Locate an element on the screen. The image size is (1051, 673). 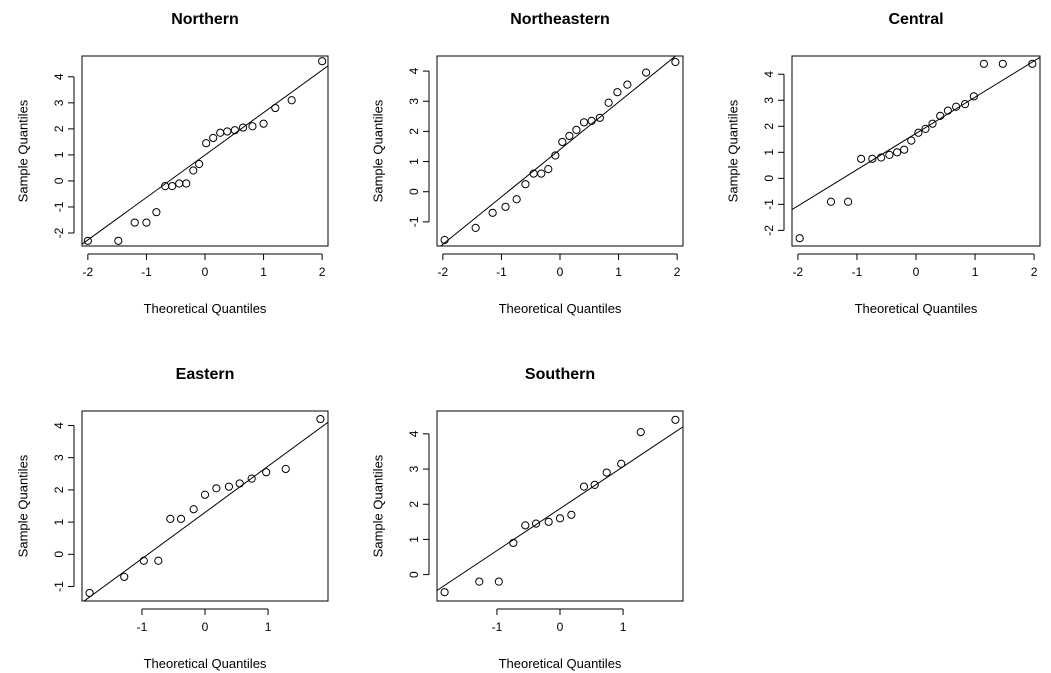
panel-title: Central is located at coordinates (915, 19).